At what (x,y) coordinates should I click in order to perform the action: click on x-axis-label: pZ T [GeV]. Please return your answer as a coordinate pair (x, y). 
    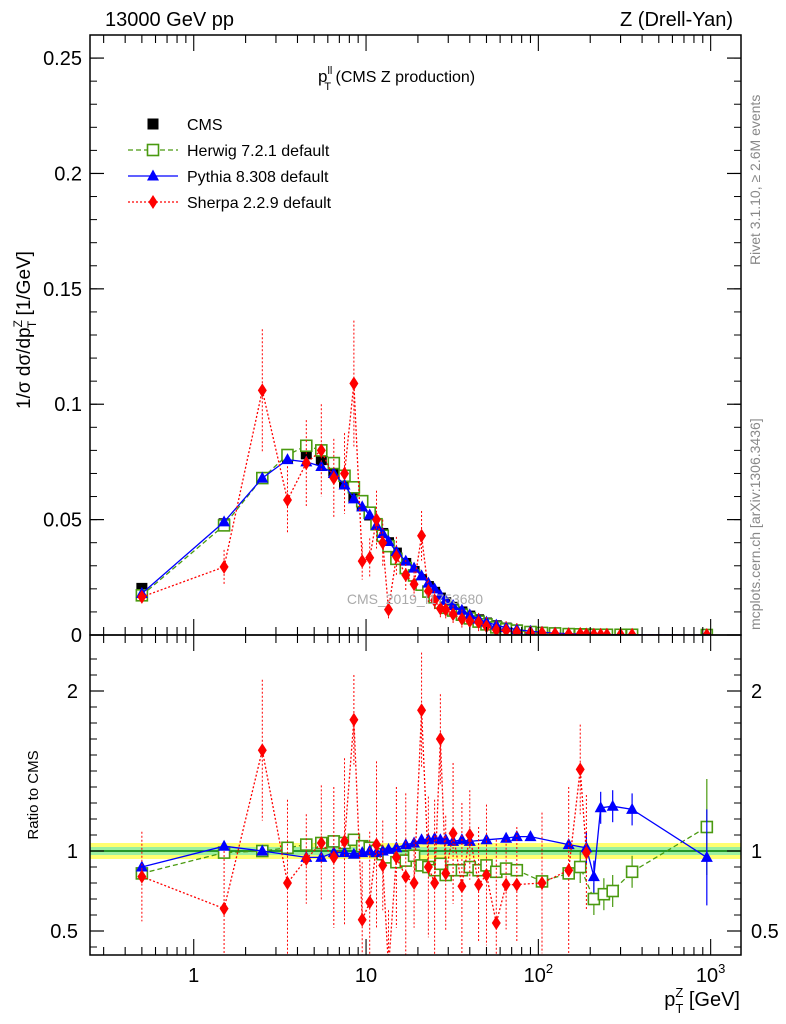
    Looking at the image, I should click on (702, 1000).